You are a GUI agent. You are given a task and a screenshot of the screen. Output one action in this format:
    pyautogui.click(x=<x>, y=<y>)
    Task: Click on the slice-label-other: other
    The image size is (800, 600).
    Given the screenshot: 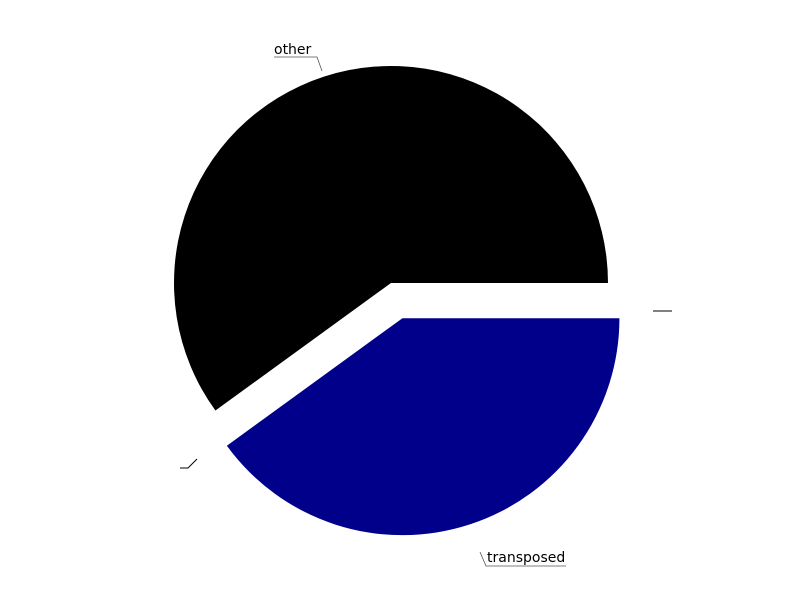 What is the action you would take?
    pyautogui.click(x=293, y=50)
    